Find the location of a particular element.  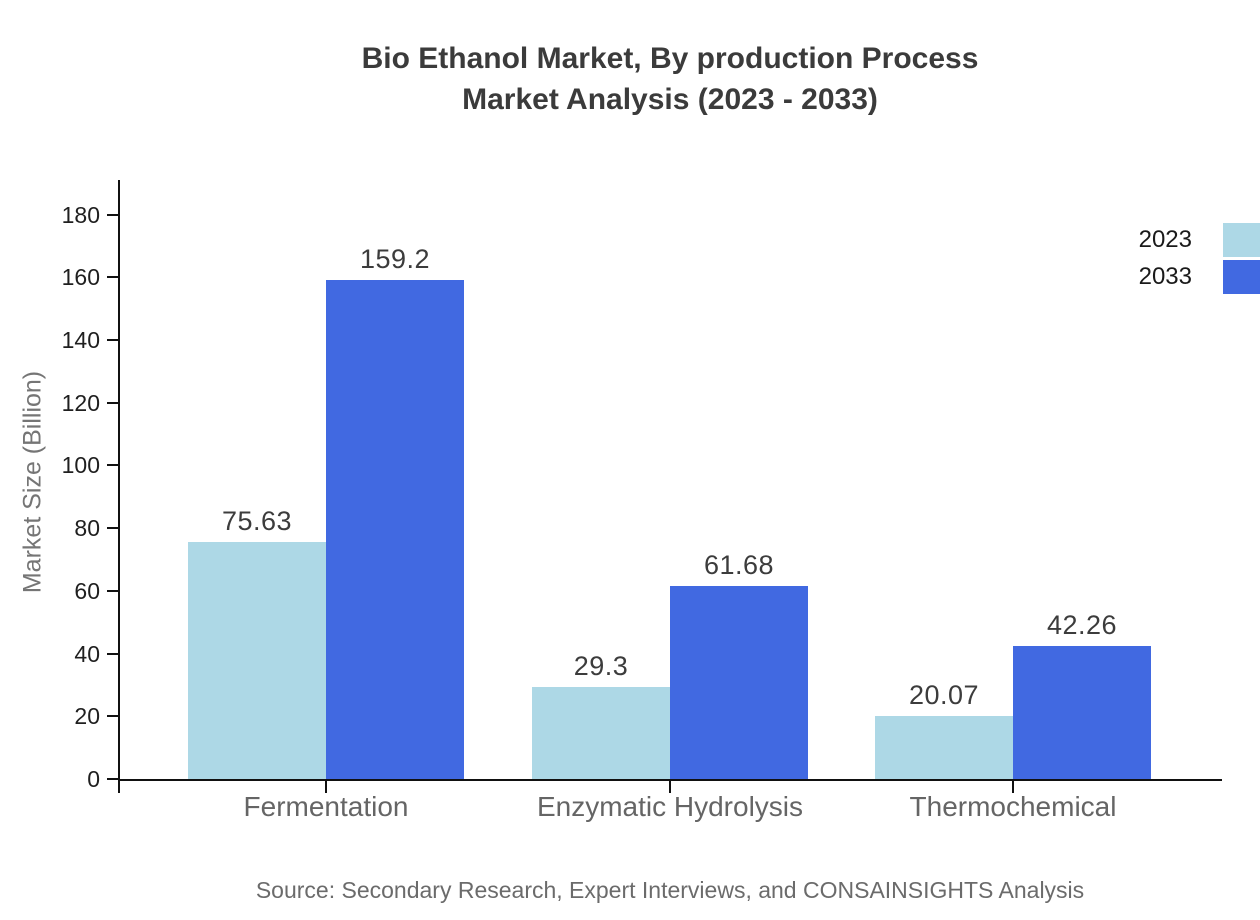

y-axis-line is located at coordinates (119, 486).